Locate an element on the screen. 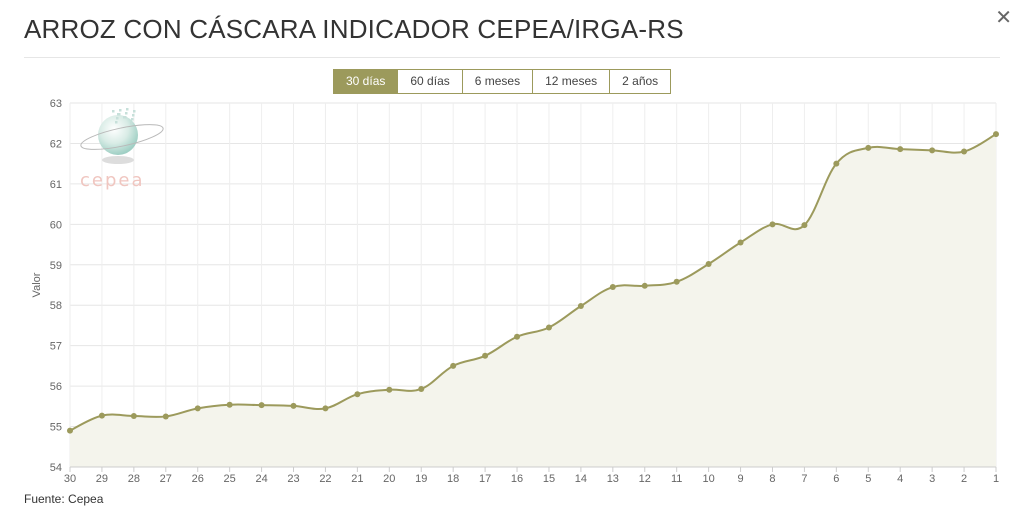 This screenshot has width=1024, height=524. x-tick-label: 9 is located at coordinates (740, 479).